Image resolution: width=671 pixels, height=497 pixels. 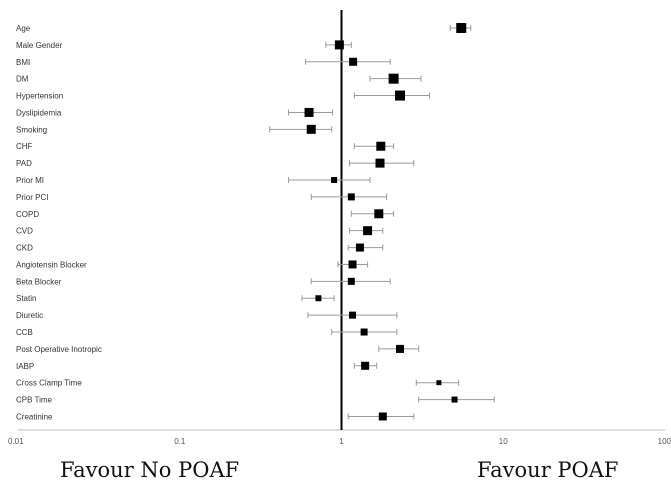 I want to click on row-label: Cross Clamp Time, so click(x=49, y=383).